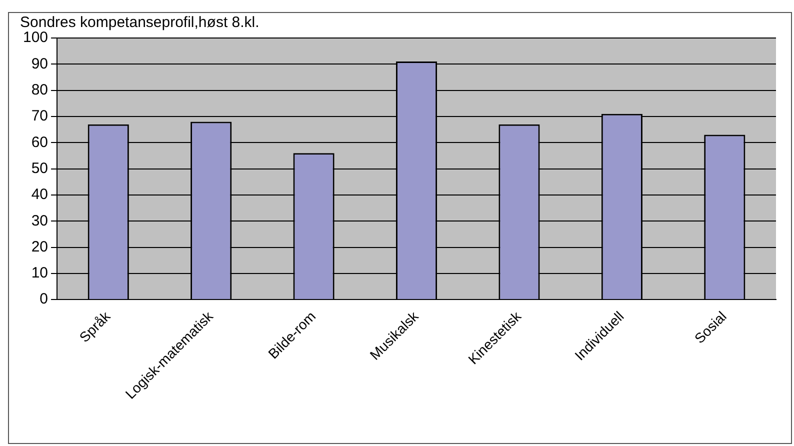  What do you see at coordinates (44, 299) in the screenshot?
I see `y-tick-label: 0` at bounding box center [44, 299].